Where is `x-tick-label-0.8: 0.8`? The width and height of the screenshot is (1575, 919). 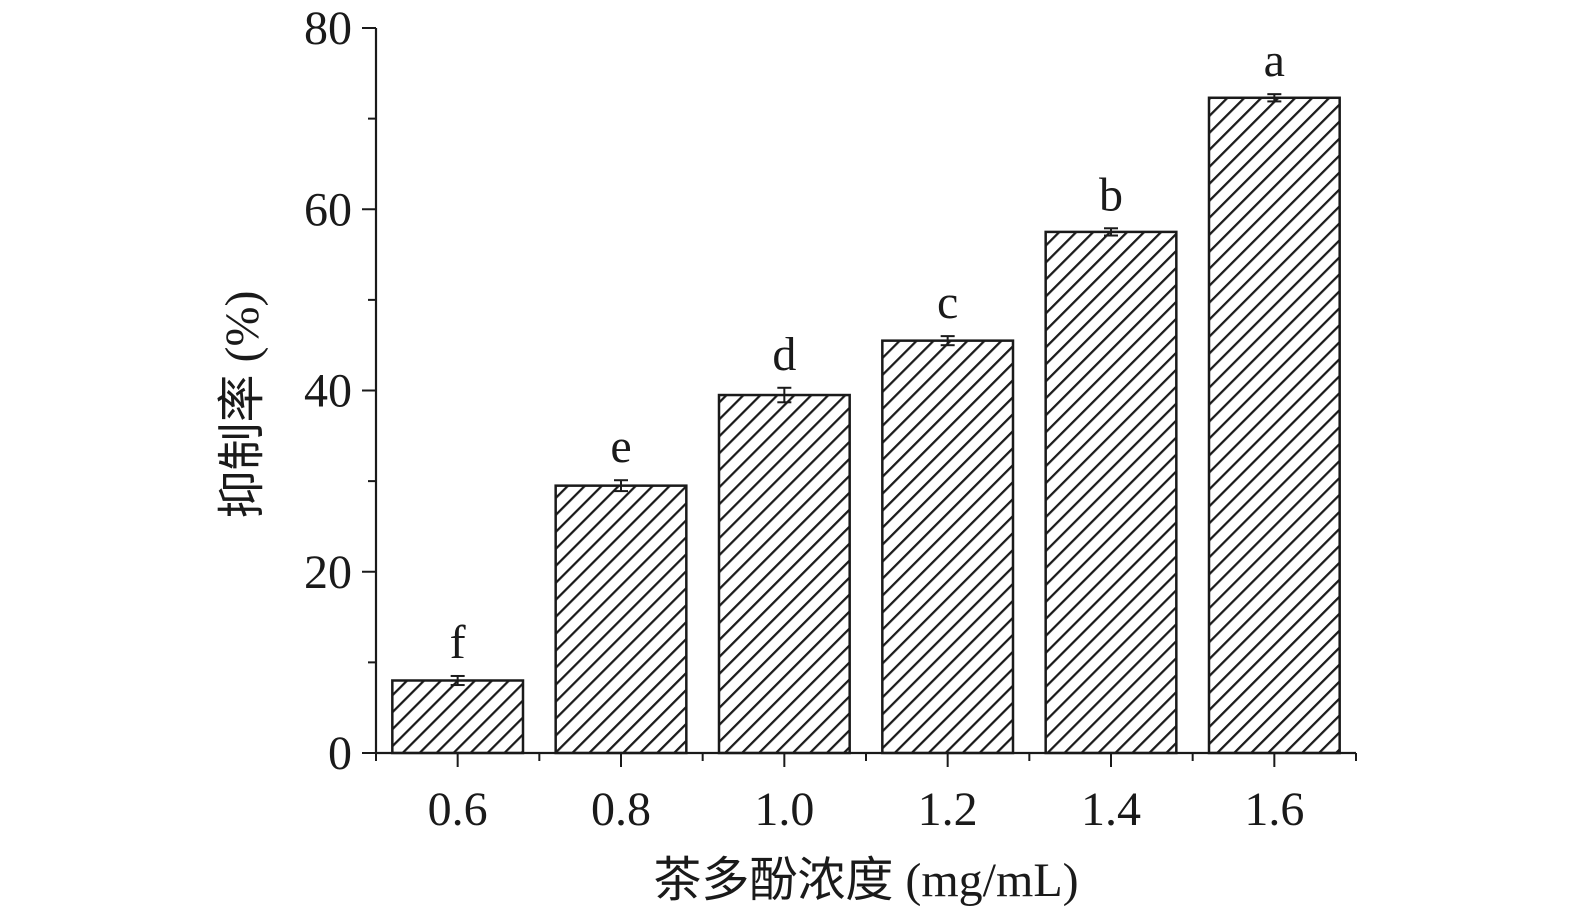
x-tick-label-0.8: 0.8 is located at coordinates (621, 809).